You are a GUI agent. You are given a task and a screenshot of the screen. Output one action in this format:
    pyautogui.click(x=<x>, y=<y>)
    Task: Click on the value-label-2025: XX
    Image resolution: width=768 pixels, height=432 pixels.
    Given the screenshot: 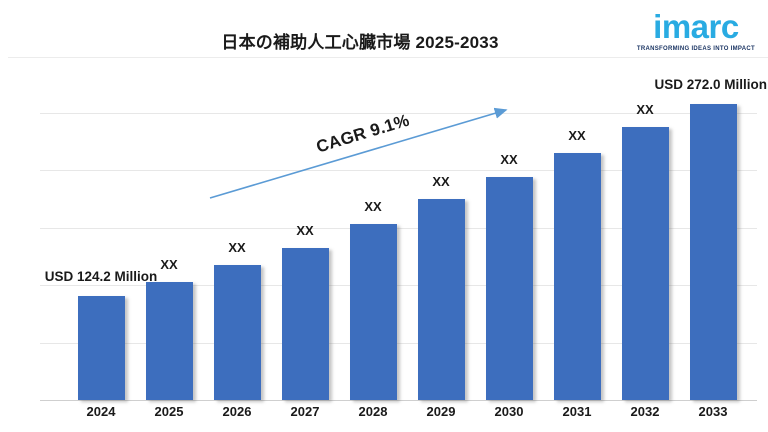 What is the action you would take?
    pyautogui.click(x=169, y=264)
    